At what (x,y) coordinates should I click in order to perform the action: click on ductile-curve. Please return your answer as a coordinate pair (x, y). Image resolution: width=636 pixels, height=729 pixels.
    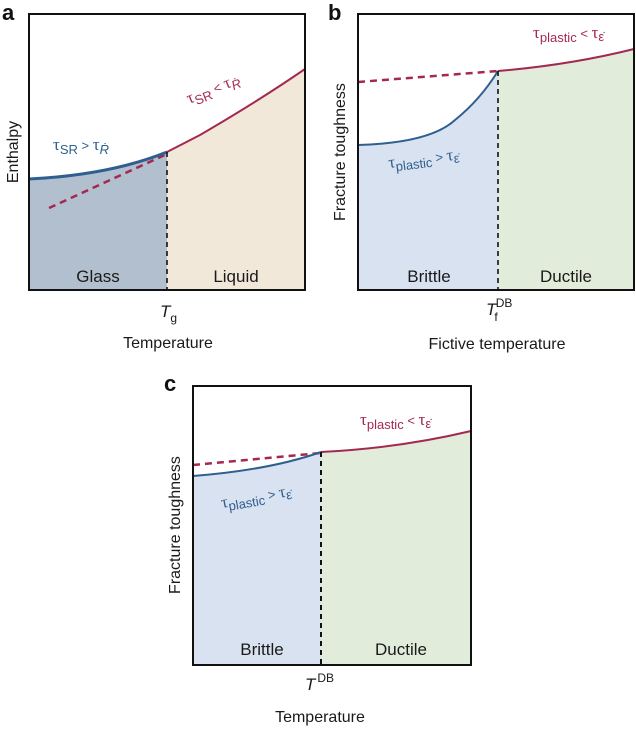
    Looking at the image, I should click on (566, 60).